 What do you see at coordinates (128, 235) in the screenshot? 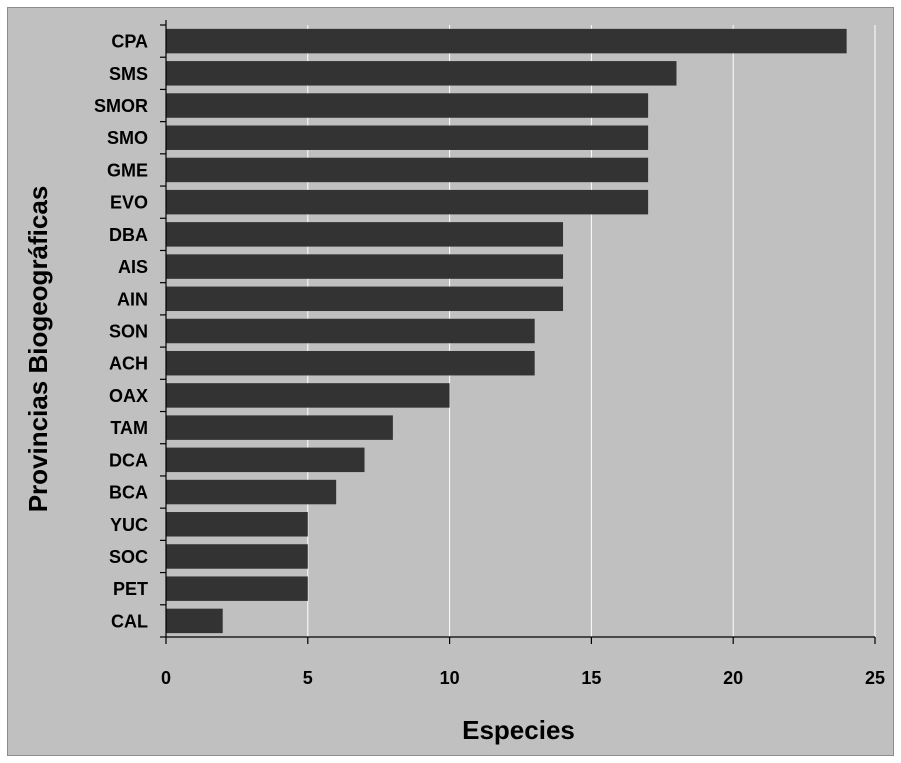
I see `y-tick-label: DBA` at bounding box center [128, 235].